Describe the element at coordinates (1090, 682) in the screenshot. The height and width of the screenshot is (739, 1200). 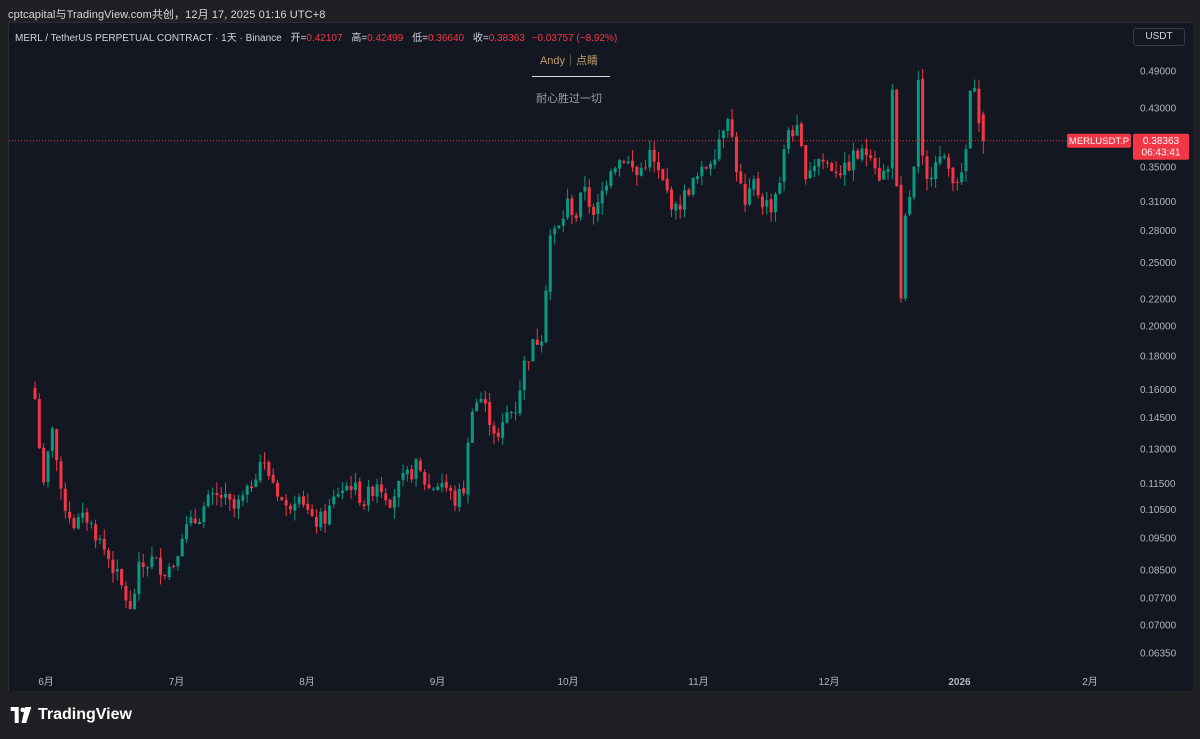
I see `x-tick-label: 2月` at that location.